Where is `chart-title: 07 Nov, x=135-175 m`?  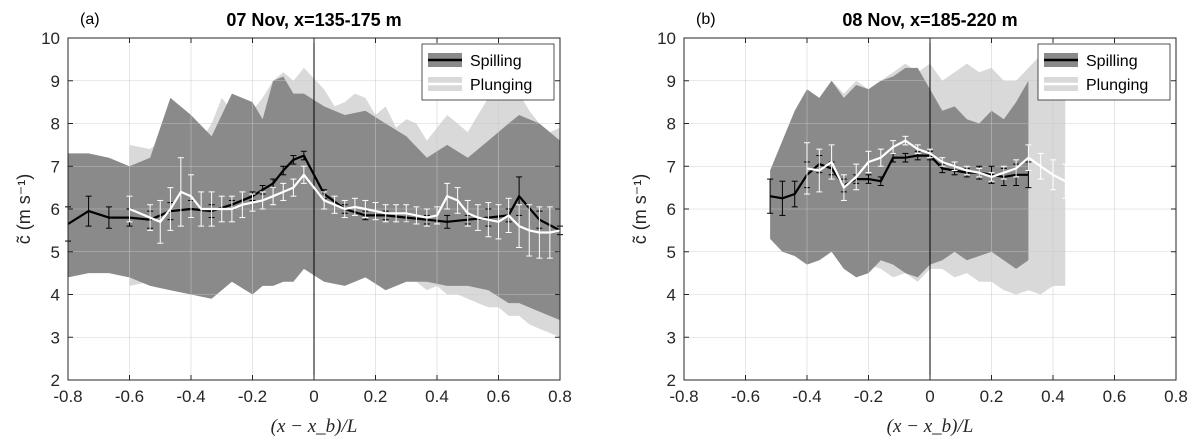
chart-title: 07 Nov, x=135-175 m is located at coordinates (313, 20).